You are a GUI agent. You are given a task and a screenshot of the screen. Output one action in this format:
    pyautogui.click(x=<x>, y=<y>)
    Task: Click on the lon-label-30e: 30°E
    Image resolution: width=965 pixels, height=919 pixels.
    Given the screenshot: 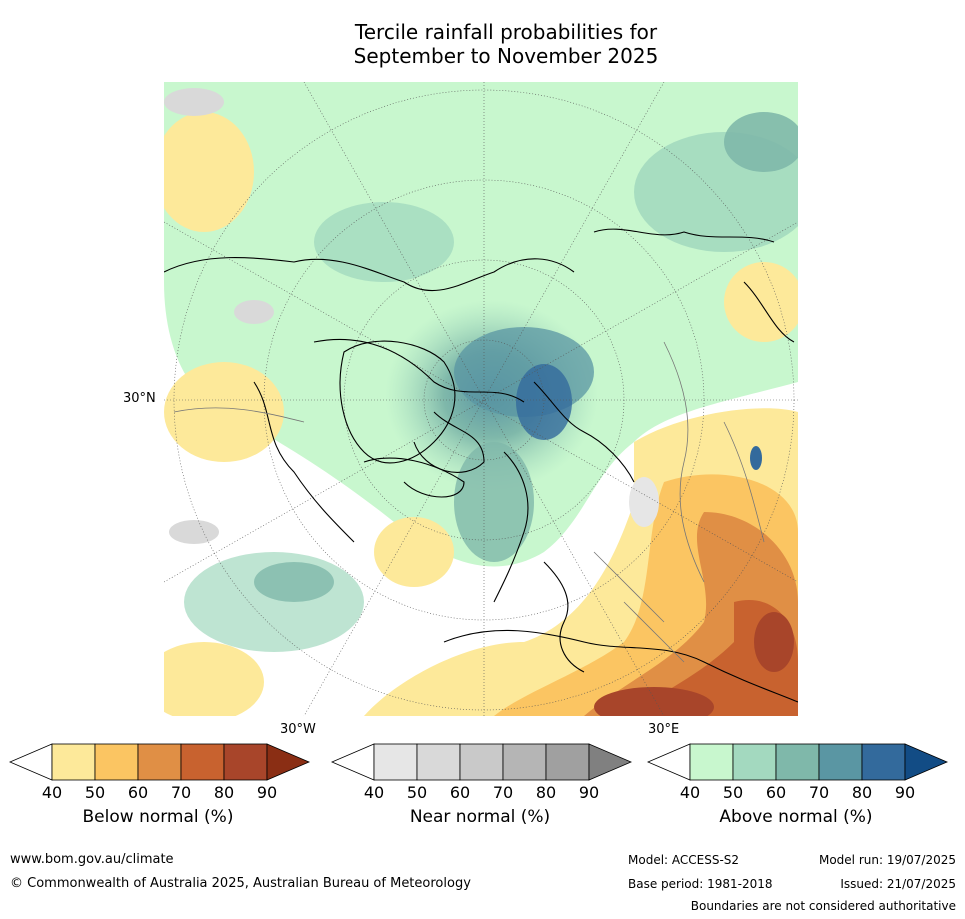 What is the action you would take?
    pyautogui.click(x=664, y=729)
    